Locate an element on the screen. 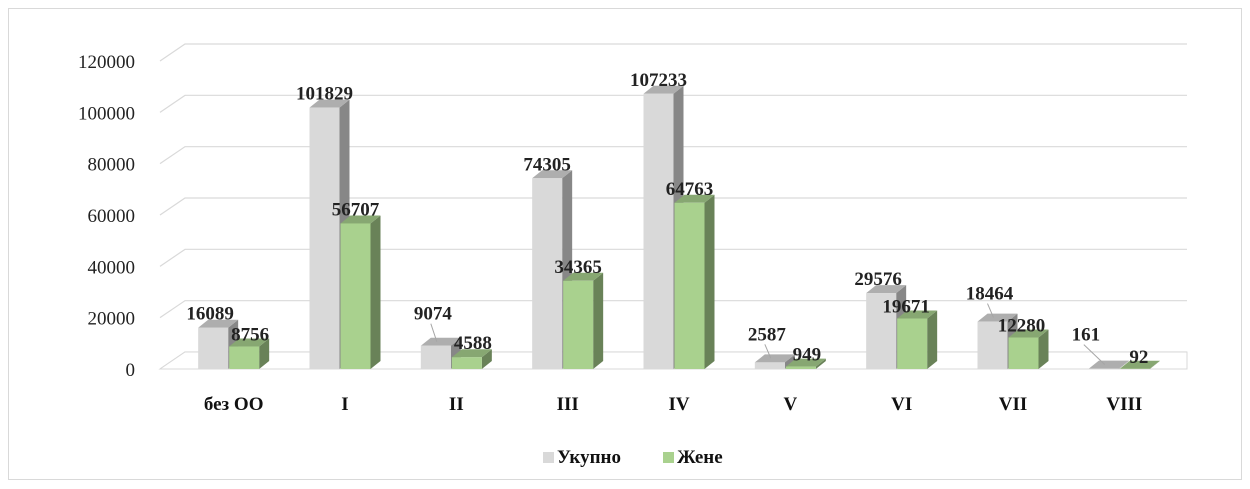 This screenshot has height=489, width=1250. x-tick-label: IV is located at coordinates (678, 404).